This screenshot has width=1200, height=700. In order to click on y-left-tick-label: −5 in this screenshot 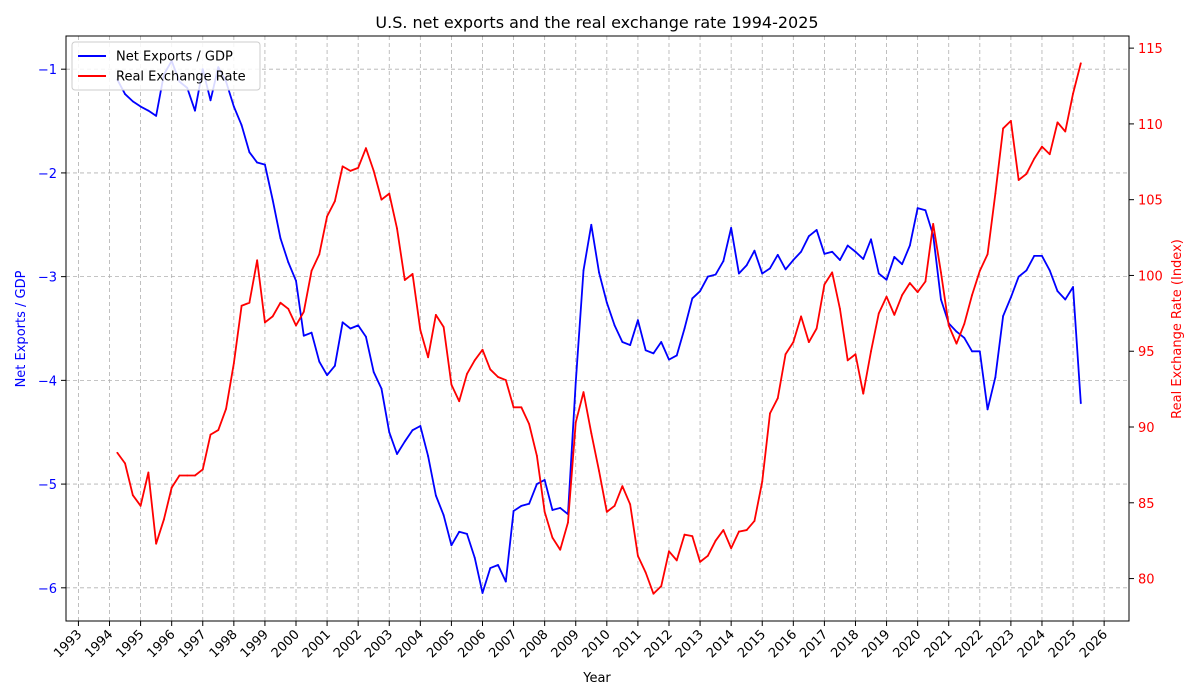, I will do `click(47, 485)`.